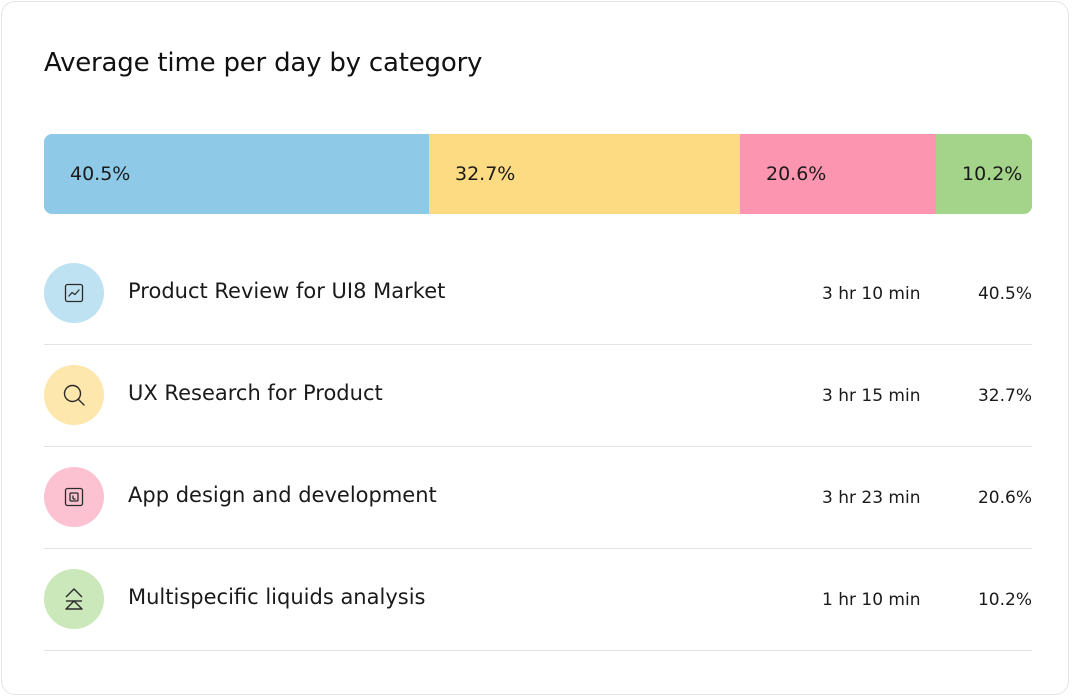  I want to click on bar-segment-label: 32.7%, so click(485, 174).